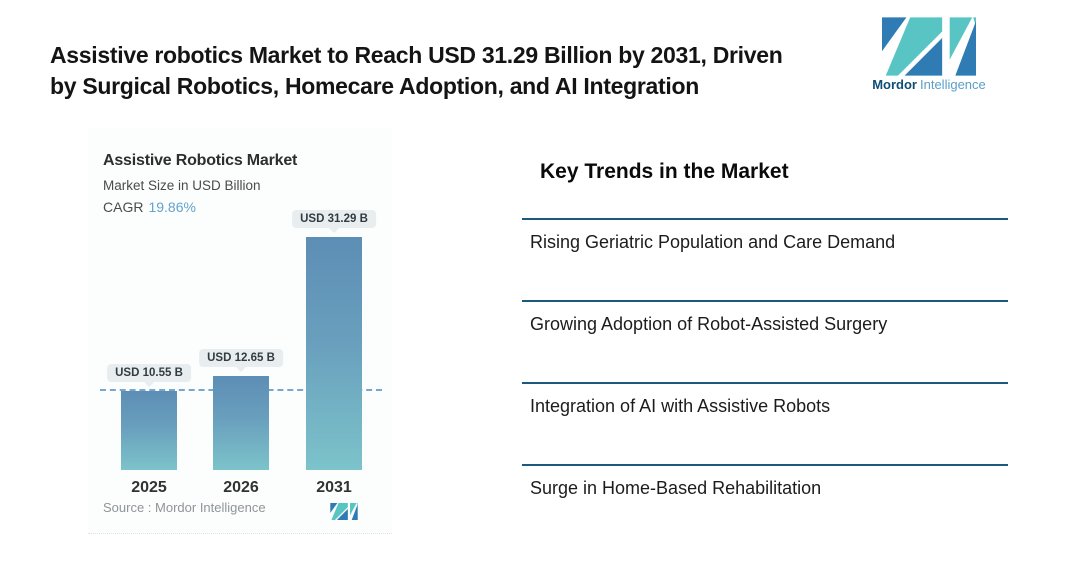  I want to click on source-note: Source : Mordor Intelligence, so click(184, 507).